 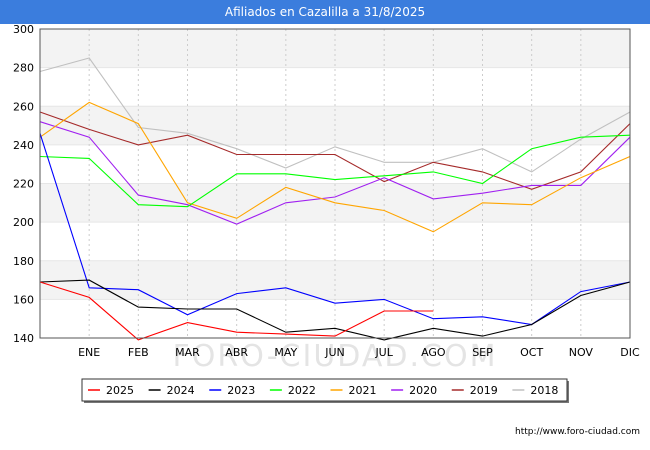 What do you see at coordinates (577, 432) in the screenshot?
I see `source-credit: http://www.foro-ciudad.com` at bounding box center [577, 432].